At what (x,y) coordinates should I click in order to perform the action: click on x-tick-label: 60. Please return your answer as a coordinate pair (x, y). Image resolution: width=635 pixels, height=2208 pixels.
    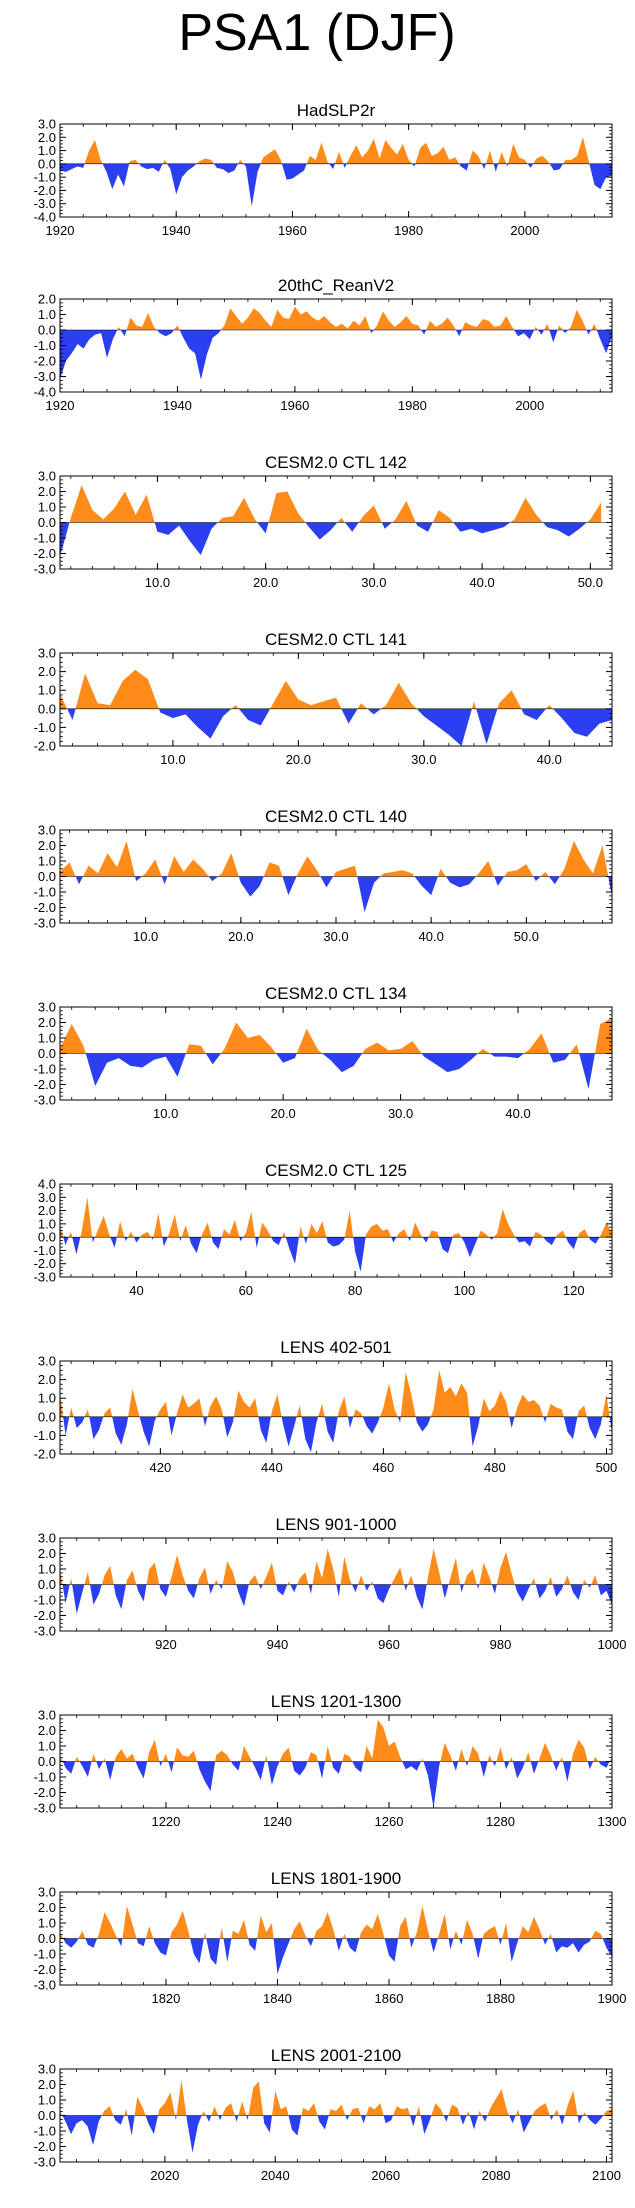
    Looking at the image, I should click on (246, 1290).